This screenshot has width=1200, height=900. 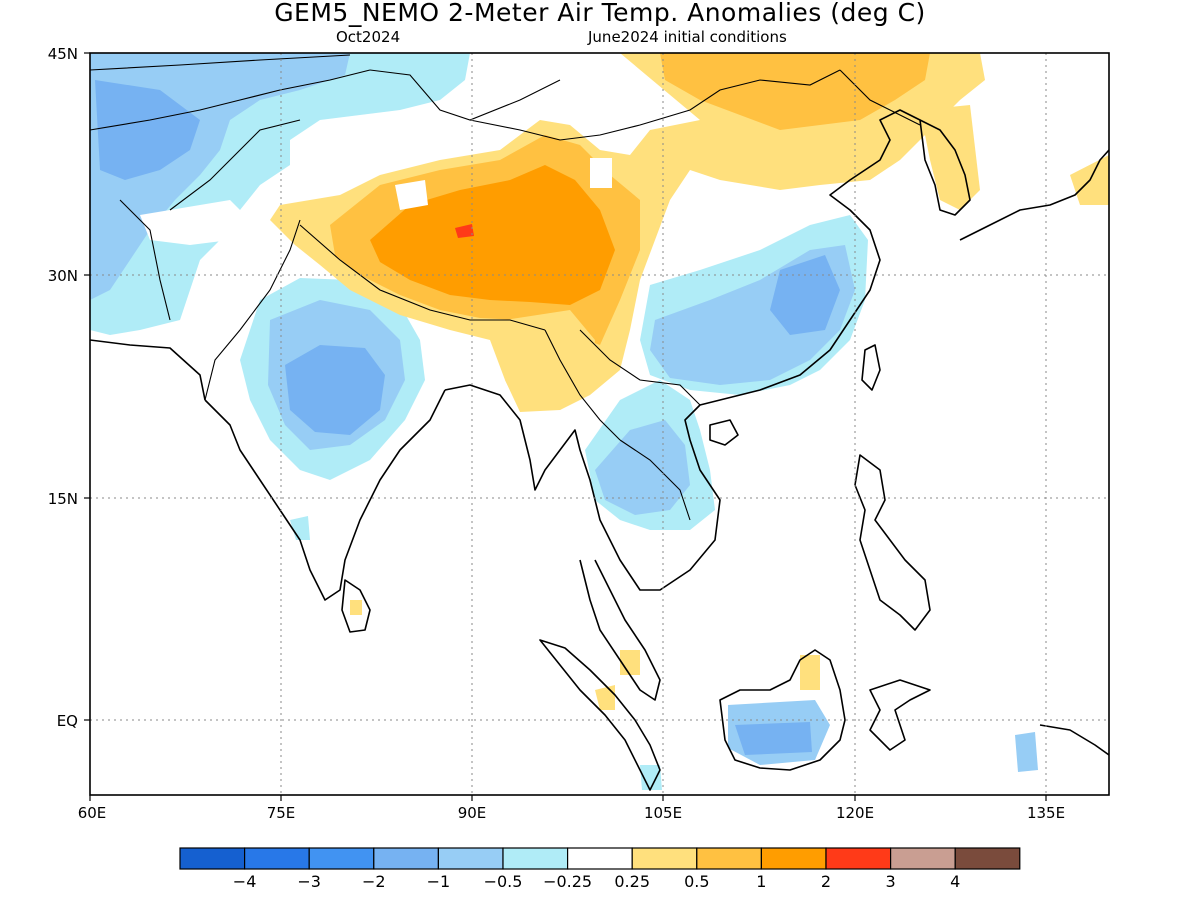 What do you see at coordinates (892, 542) in the screenshot?
I see `philippines-coastline` at bounding box center [892, 542].